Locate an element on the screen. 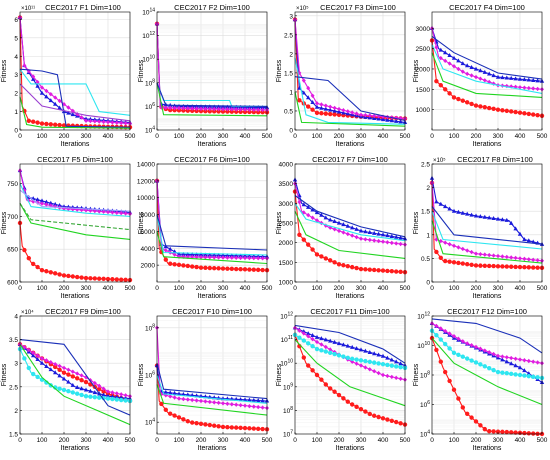  y-tick-label: 10¹² is located at coordinates (423, 316).